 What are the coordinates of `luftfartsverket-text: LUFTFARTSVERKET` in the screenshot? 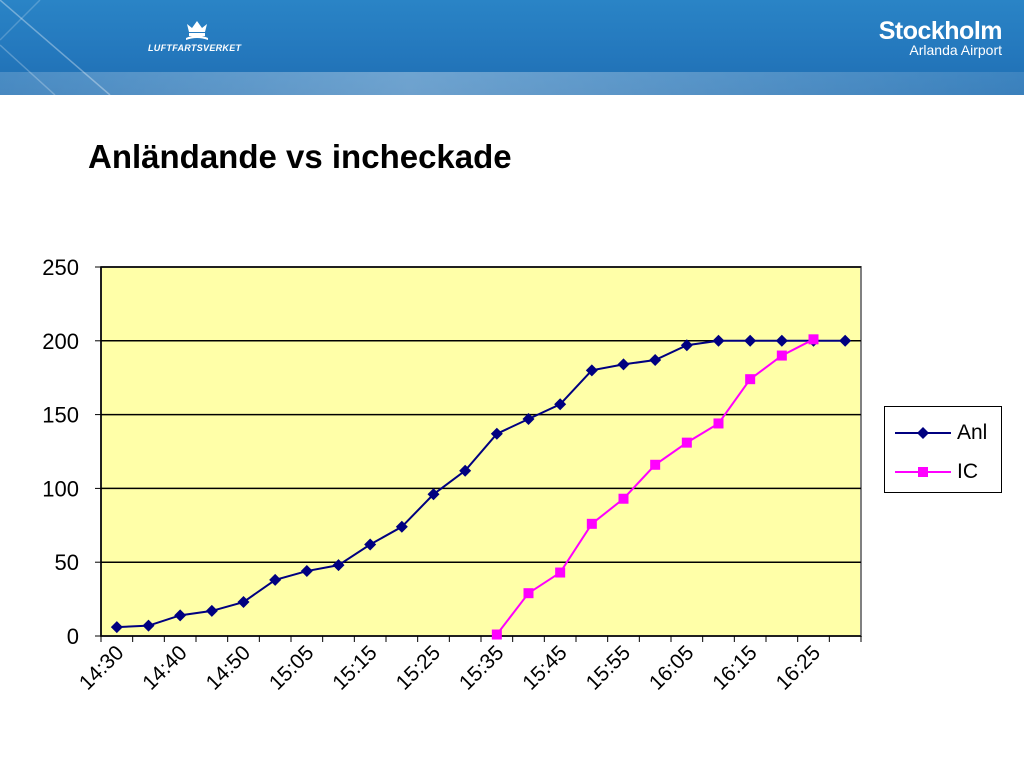 It's located at (195, 48).